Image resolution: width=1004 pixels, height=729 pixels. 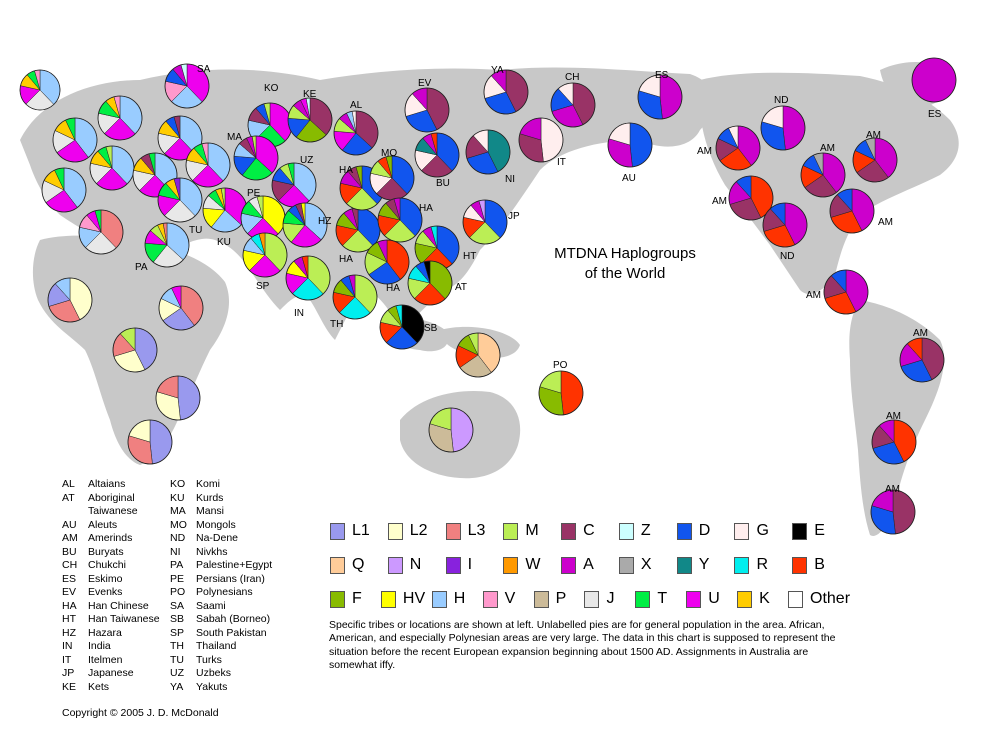 I want to click on legend-label: G, so click(x=762, y=530).